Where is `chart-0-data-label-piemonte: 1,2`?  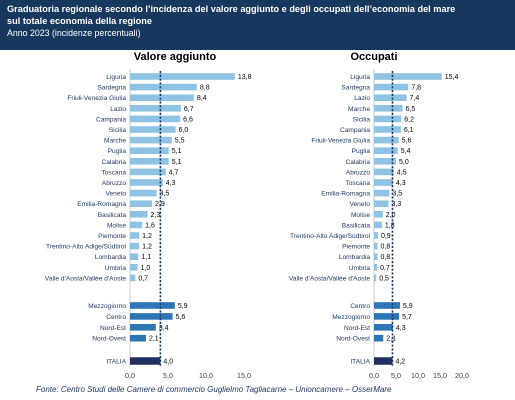 chart-0-data-label-piemonte: 1,2 is located at coordinates (147, 236).